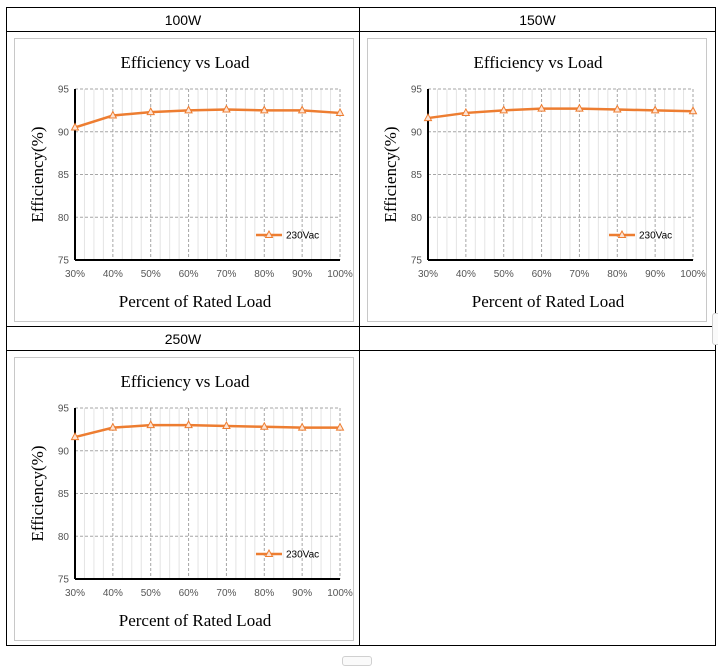 This screenshot has height=666, width=718. I want to click on side-scroll-handle, so click(715, 329).